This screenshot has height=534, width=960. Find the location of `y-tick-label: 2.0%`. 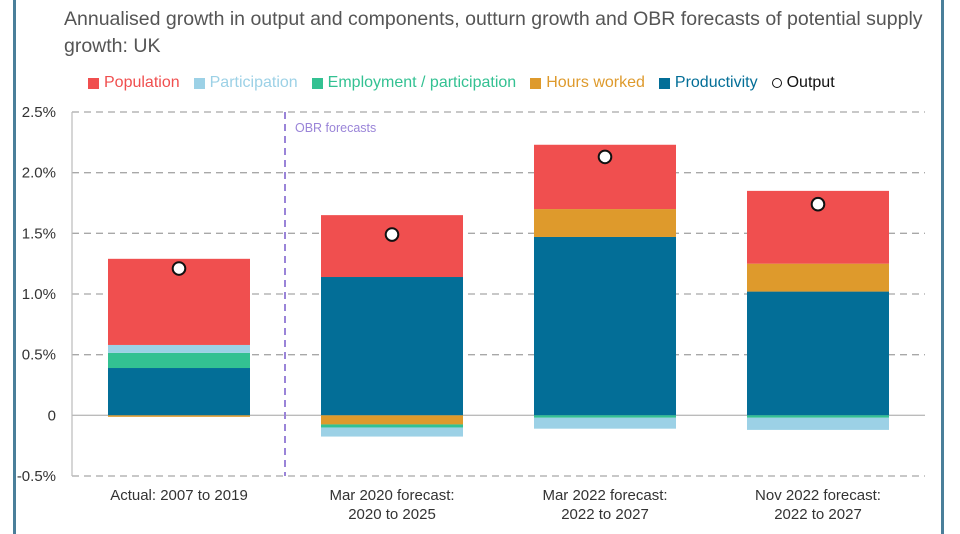

y-tick-label: 2.0% is located at coordinates (39, 173).